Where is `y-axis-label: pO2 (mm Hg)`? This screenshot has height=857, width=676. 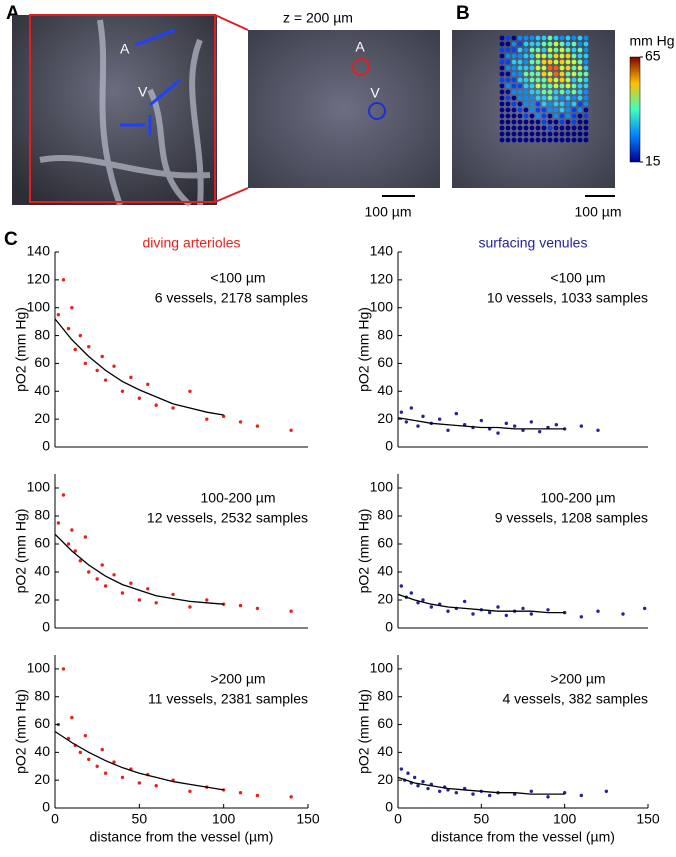 y-axis-label: pO2 (mm Hg) is located at coordinates (364, 551).